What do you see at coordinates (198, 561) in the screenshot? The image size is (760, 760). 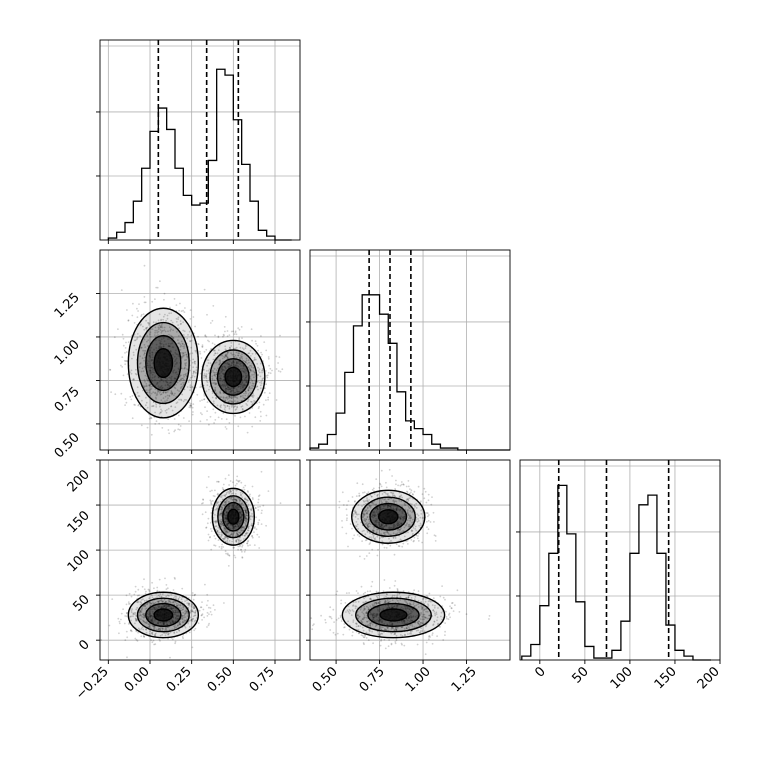 I see `panel-x0-x2-density` at bounding box center [198, 561].